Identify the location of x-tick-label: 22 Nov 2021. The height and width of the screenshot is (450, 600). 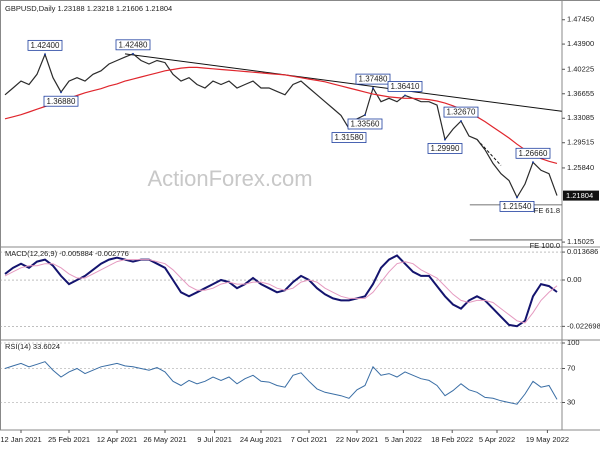
(357, 439).